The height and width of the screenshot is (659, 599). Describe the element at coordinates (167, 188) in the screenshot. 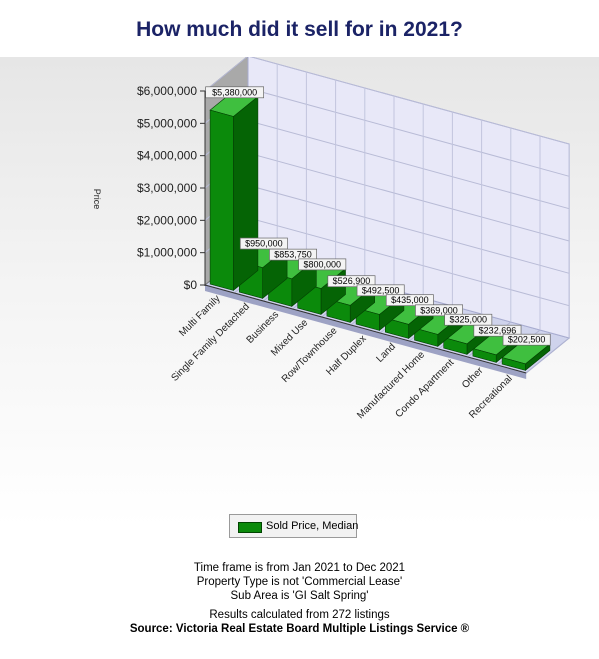

I see `y-tick-label: $3,000,000` at that location.